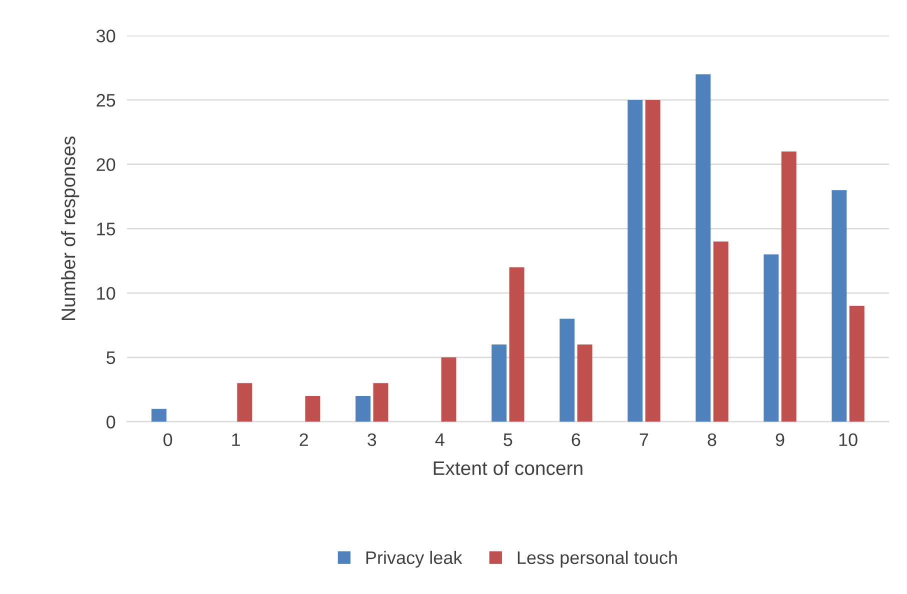  I want to click on y-tick-label: 30, so click(106, 36).